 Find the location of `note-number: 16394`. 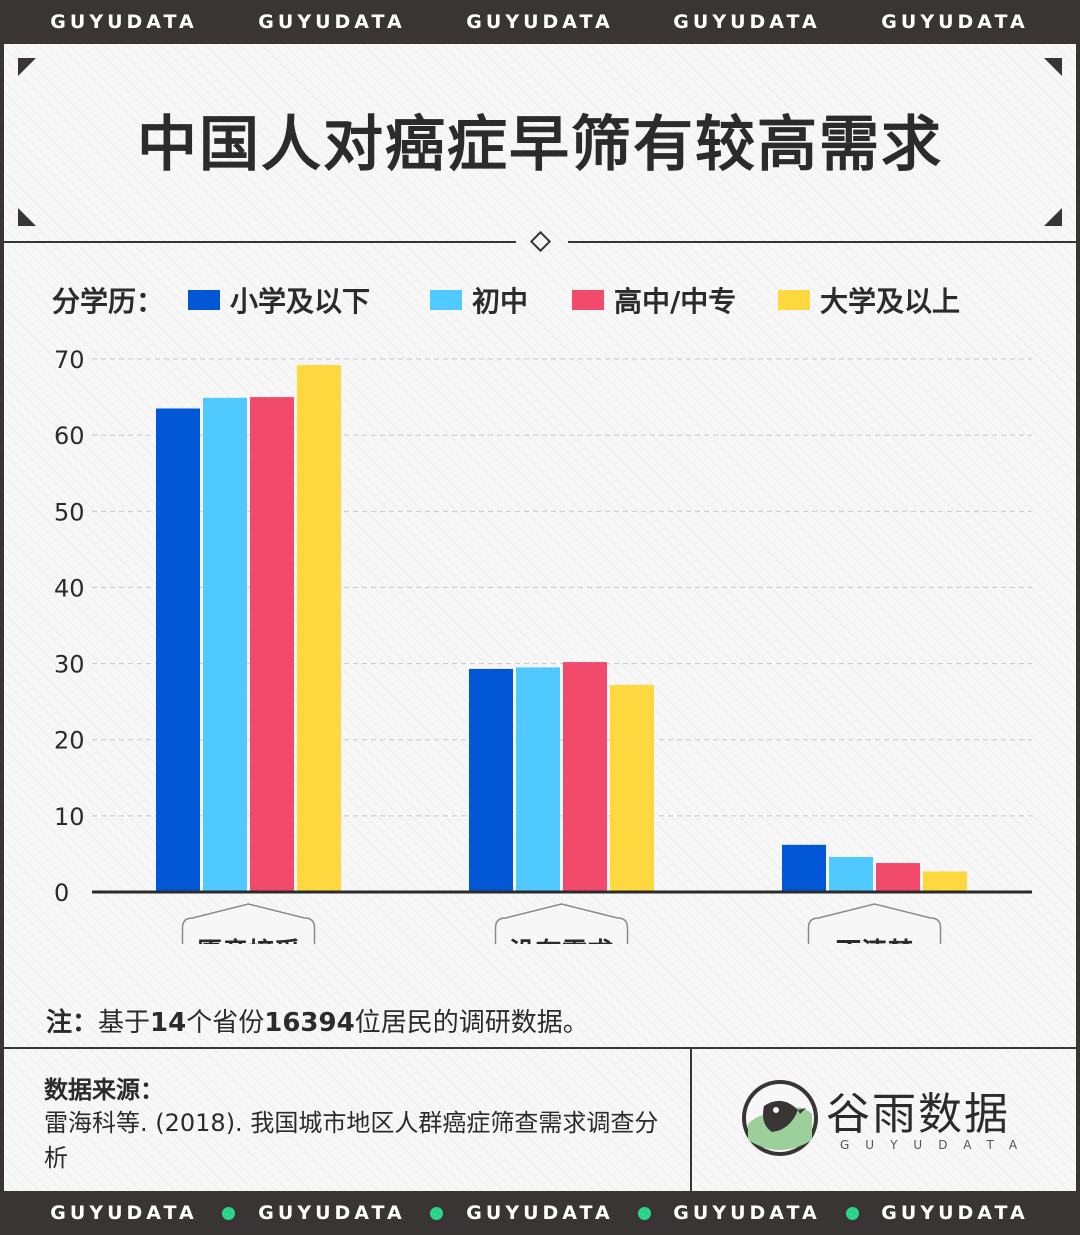

note-number: 16394 is located at coordinates (309, 1023).